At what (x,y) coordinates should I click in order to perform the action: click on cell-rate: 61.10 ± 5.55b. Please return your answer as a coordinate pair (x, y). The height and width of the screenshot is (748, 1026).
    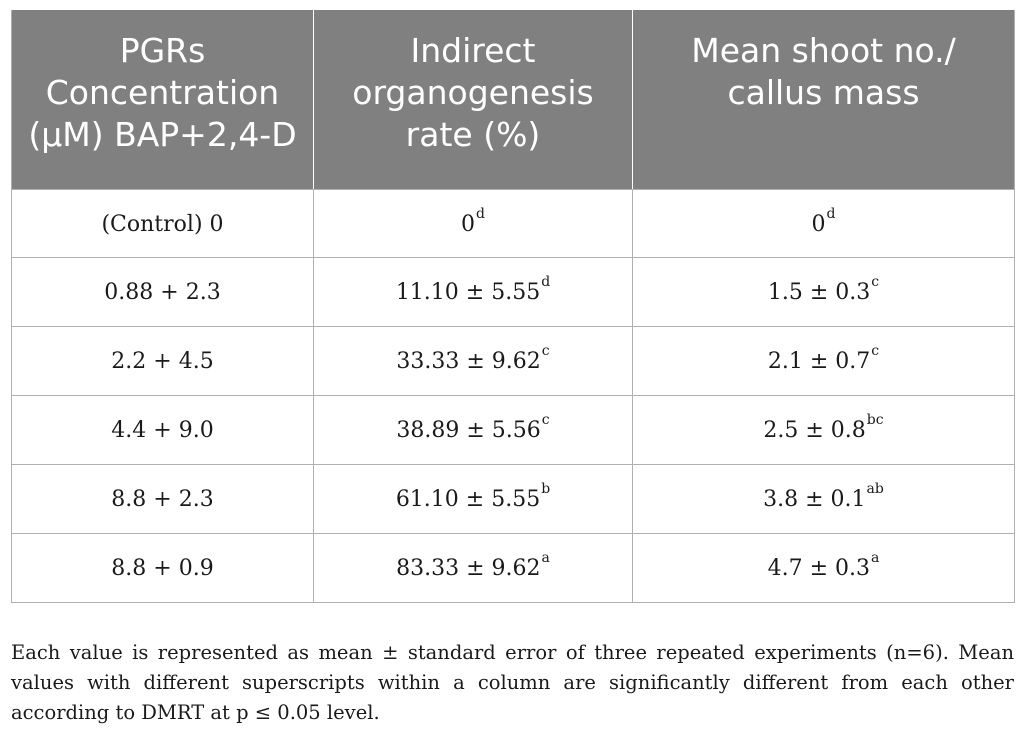
    Looking at the image, I should click on (473, 498).